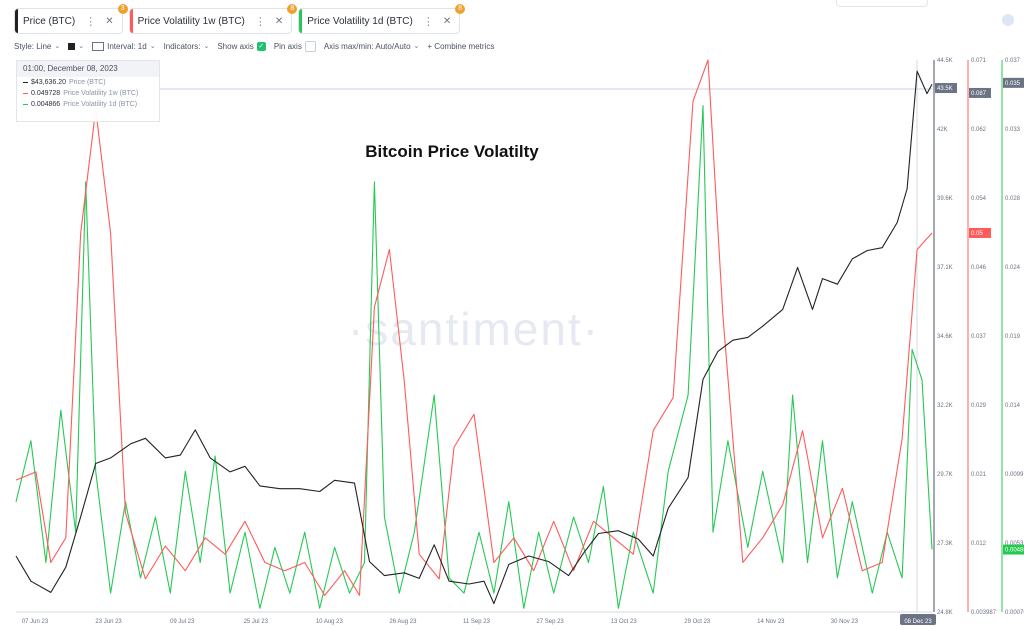 Image resolution: width=1024 pixels, height=629 pixels. Describe the element at coordinates (88, 69) in the screenshot. I see `legend-date: 01:00, December 08, 2023` at that location.